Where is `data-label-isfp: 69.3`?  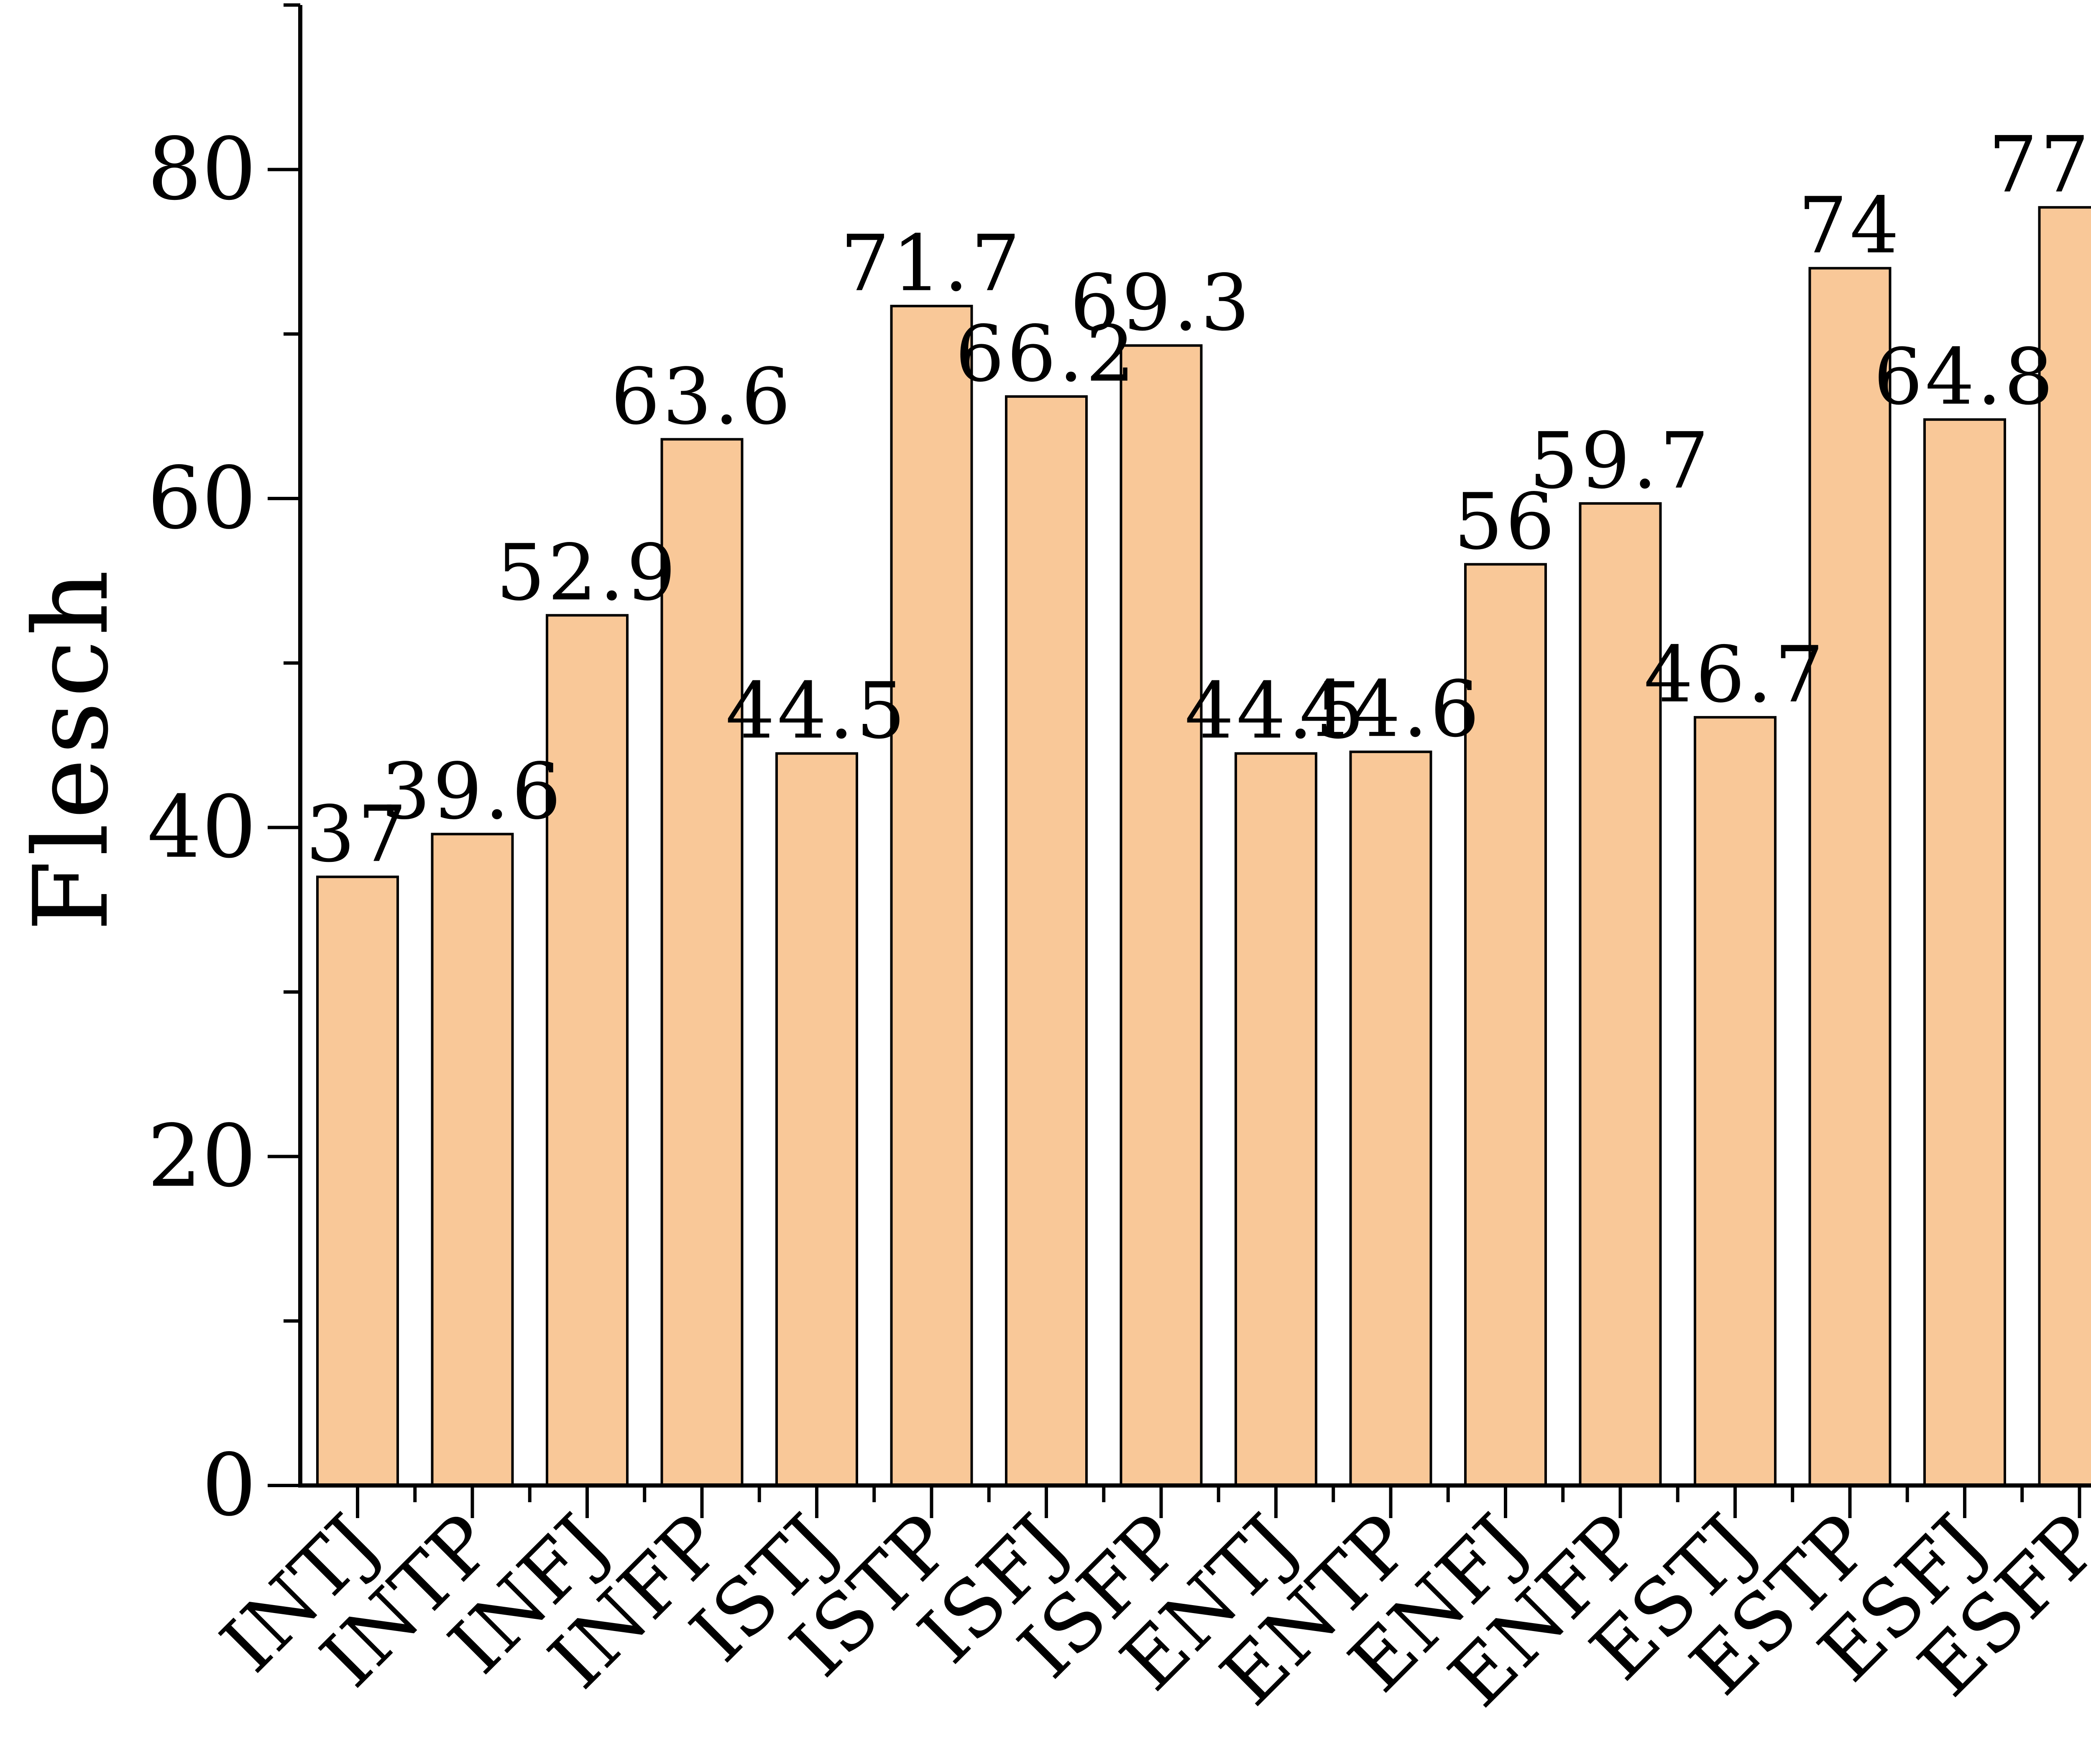 data-label-isfp: 69.3 is located at coordinates (1161, 303).